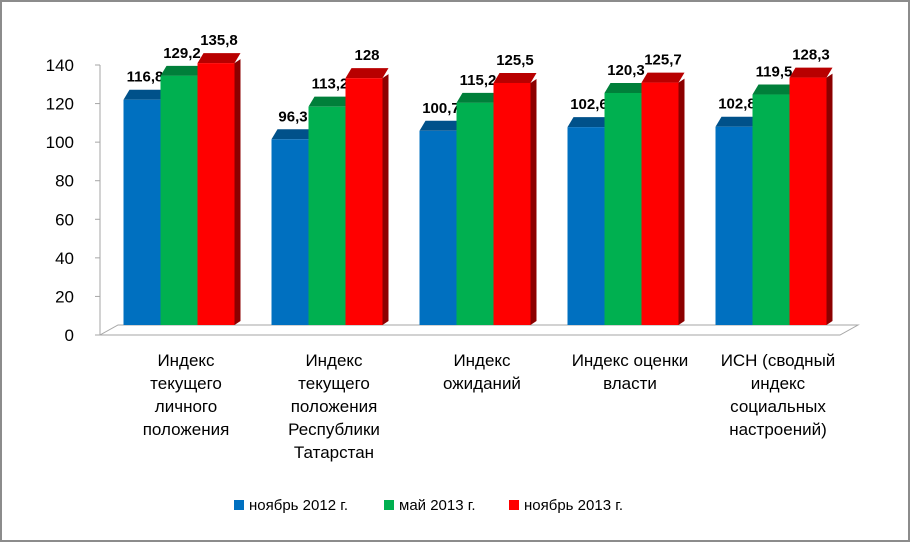 The image size is (910, 542). I want to click on y-tick-label: 20, so click(64, 296).